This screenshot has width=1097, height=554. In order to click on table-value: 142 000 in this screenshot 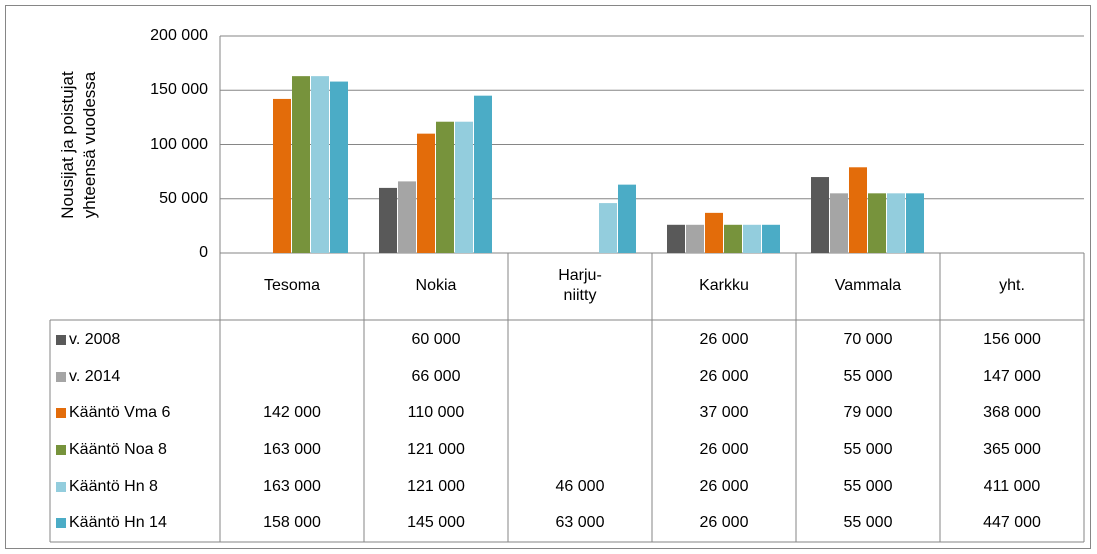, I will do `click(292, 412)`.